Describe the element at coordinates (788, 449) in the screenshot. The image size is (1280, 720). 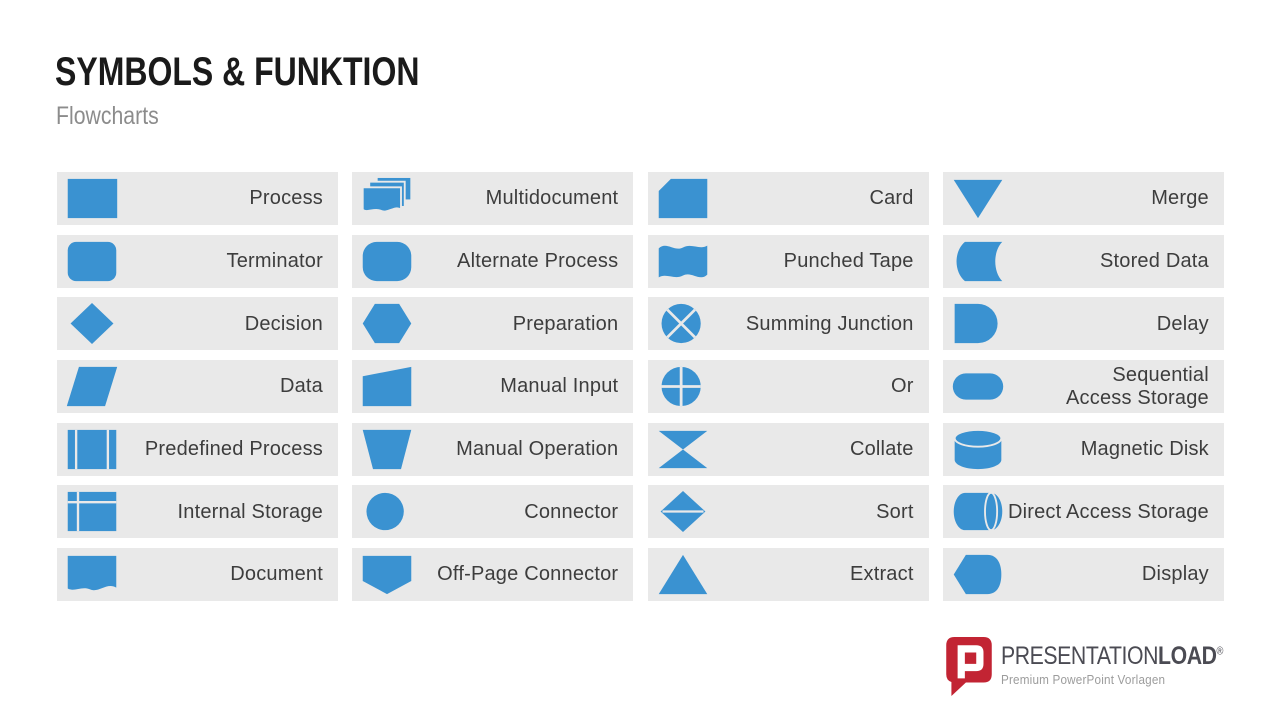
I see `symbol-cell-collate: Collate` at that location.